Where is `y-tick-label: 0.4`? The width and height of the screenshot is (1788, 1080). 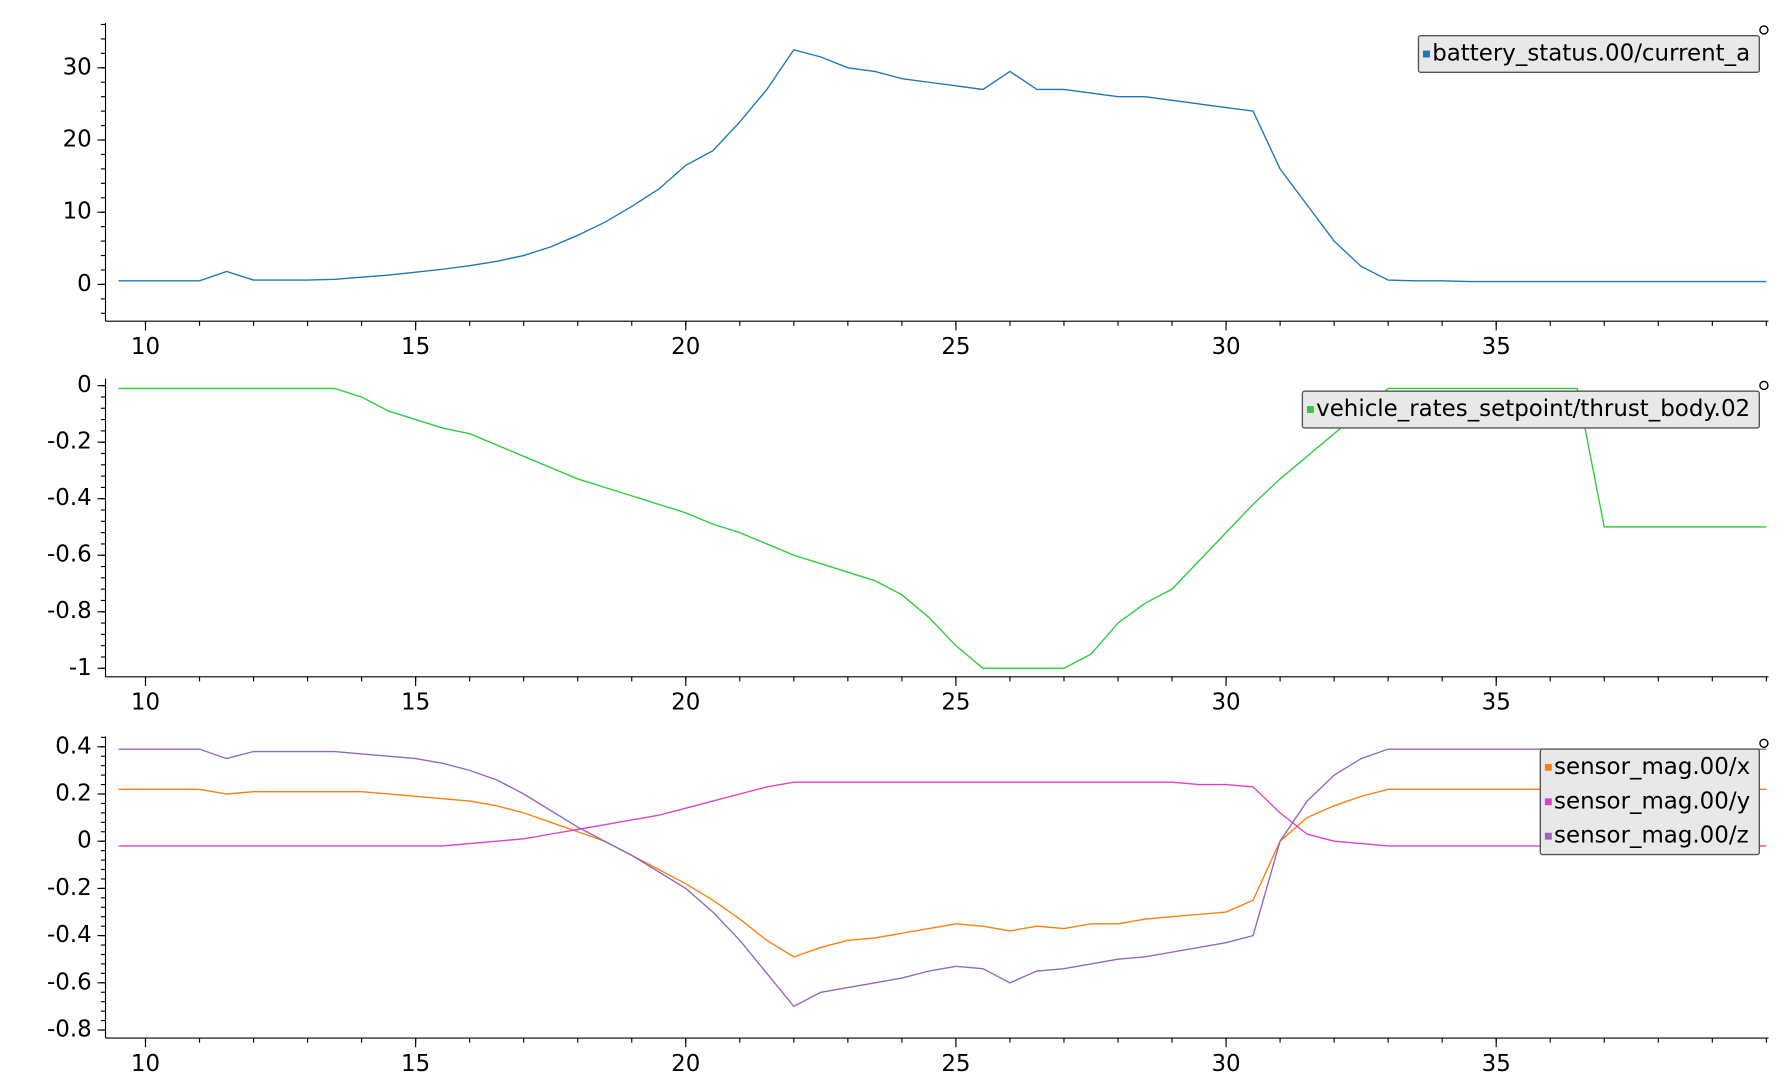 y-tick-label: 0.4 is located at coordinates (73, 746).